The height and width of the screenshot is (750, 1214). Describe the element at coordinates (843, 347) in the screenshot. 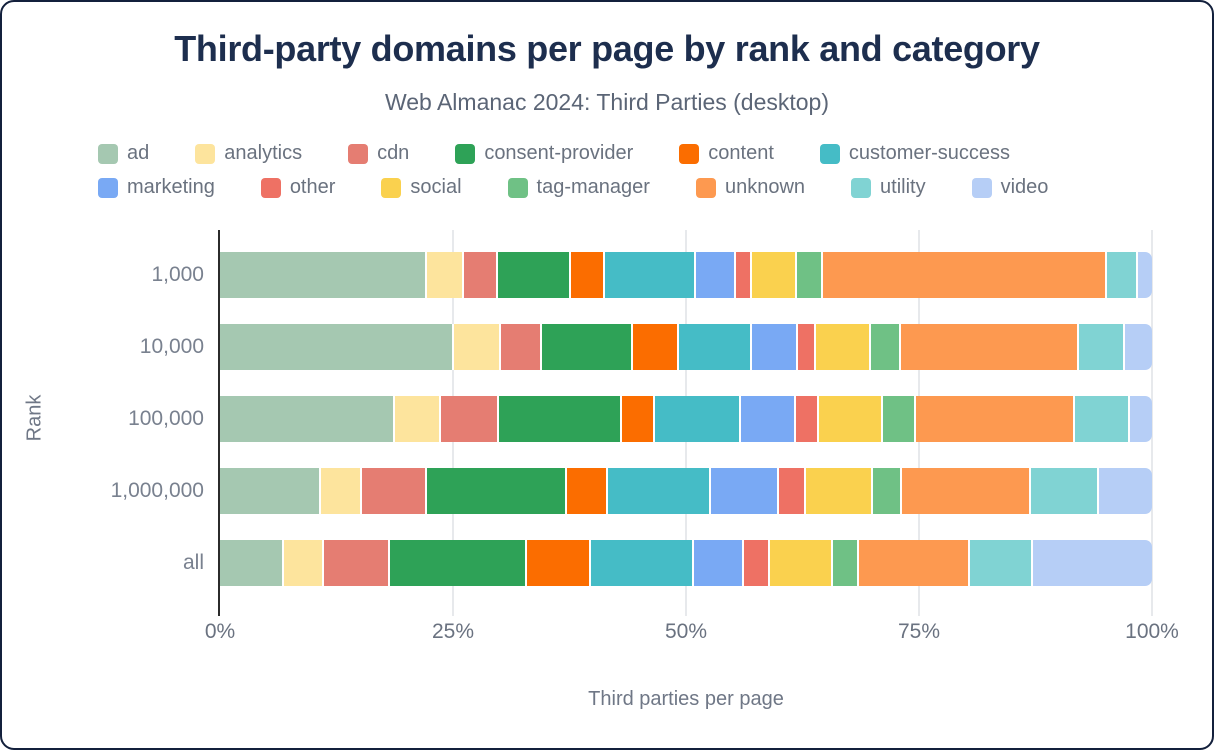

I see `segment-10,000-social` at that location.